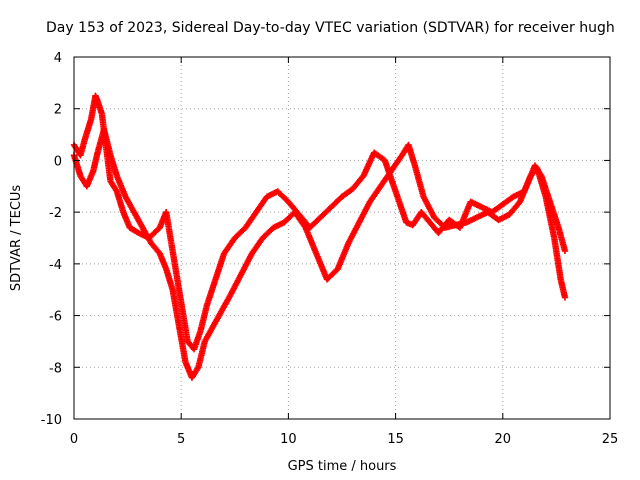 This screenshot has width=640, height=480. Describe the element at coordinates (181, 439) in the screenshot. I see `x-tick-label: 5` at that location.